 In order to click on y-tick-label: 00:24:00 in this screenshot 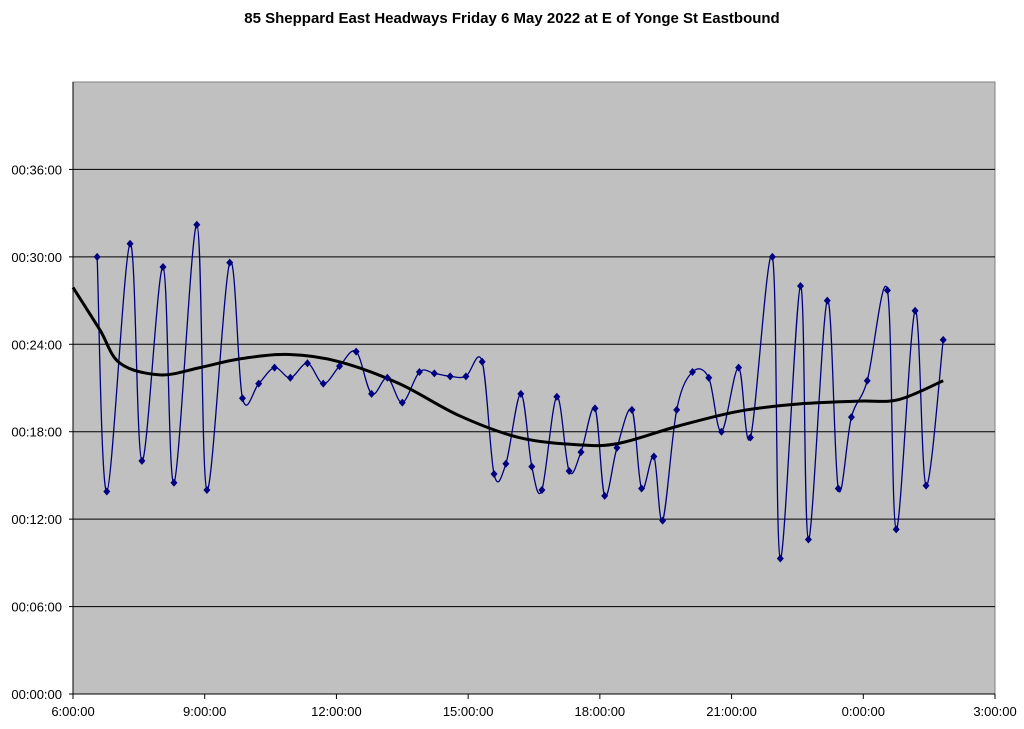, I will do `click(36, 344)`.